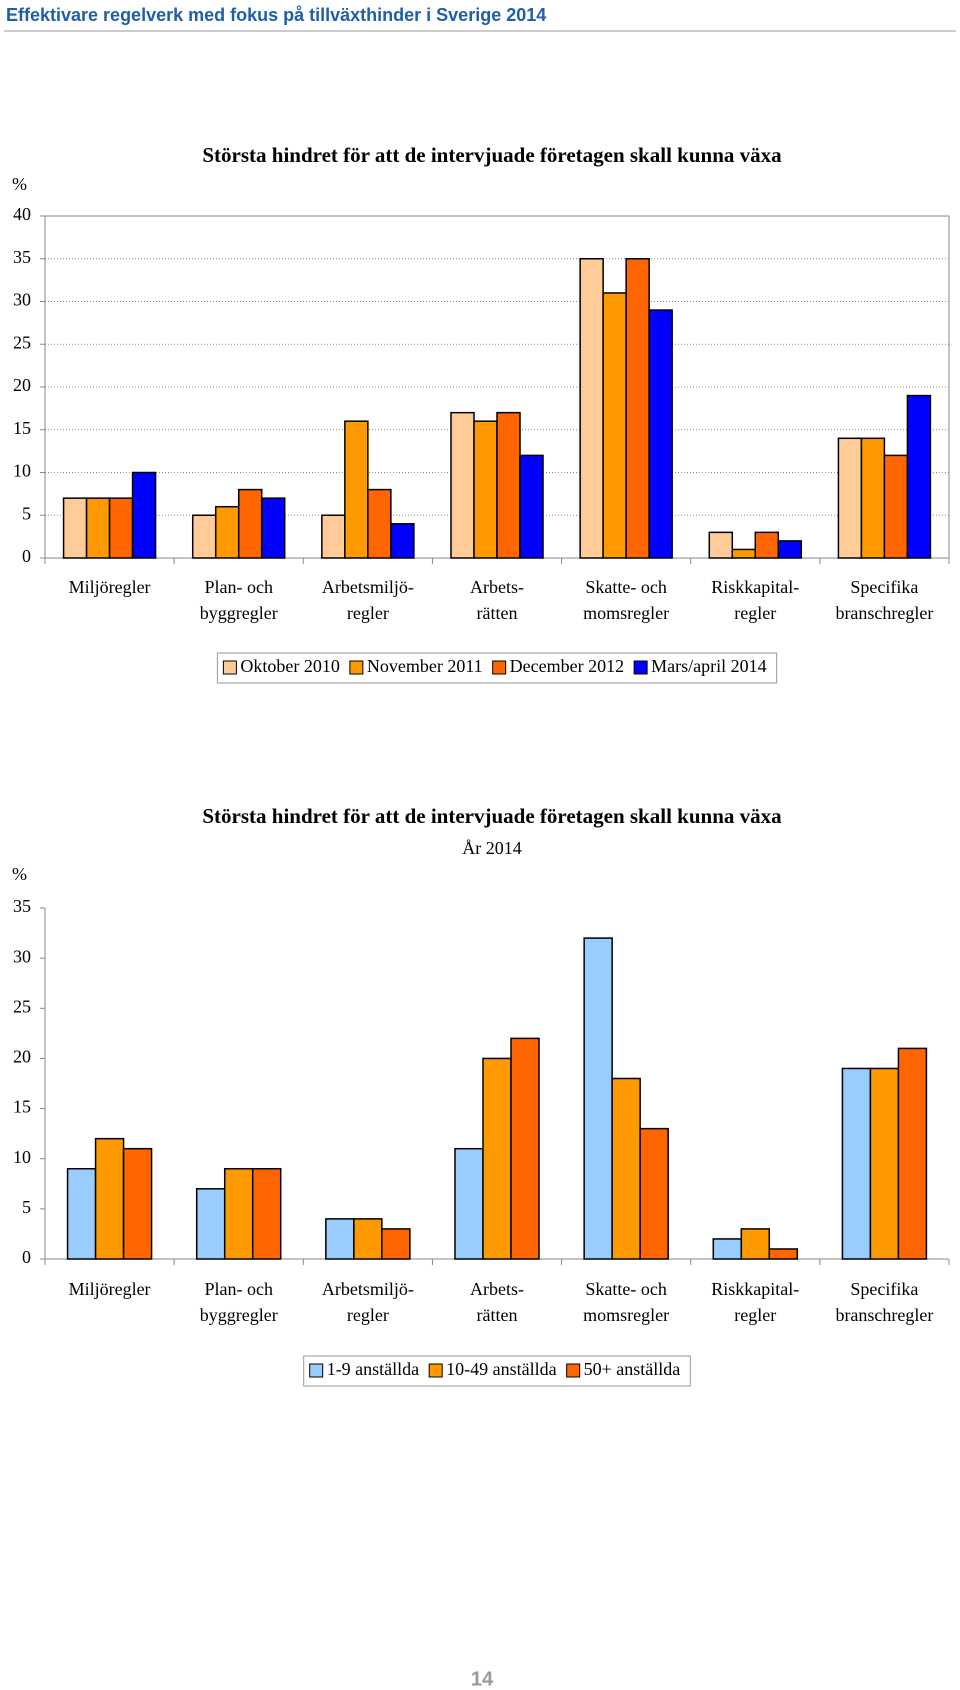 The image size is (960, 1690). Describe the element at coordinates (289, 666) in the screenshot. I see `legend-label: Oktober 2010` at that location.